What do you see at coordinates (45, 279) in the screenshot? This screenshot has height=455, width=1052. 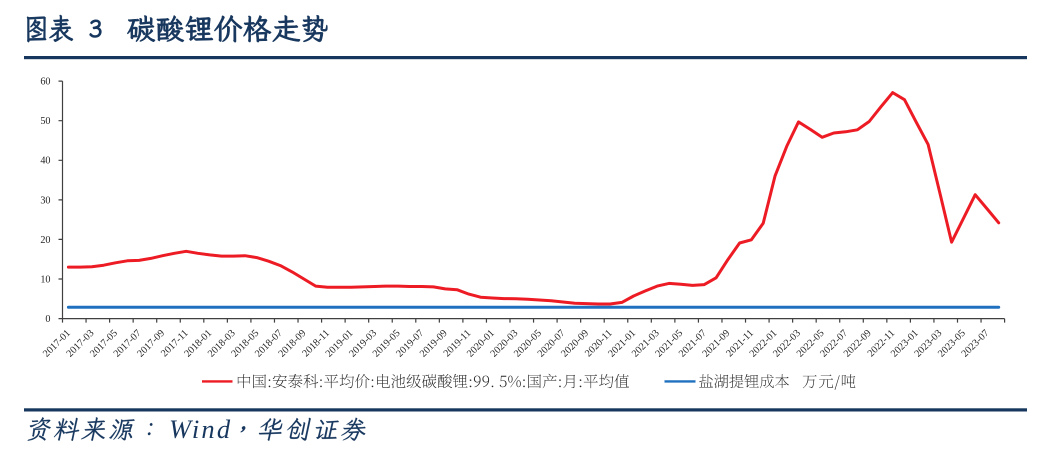 I see `svg-text: 10` at bounding box center [45, 279].